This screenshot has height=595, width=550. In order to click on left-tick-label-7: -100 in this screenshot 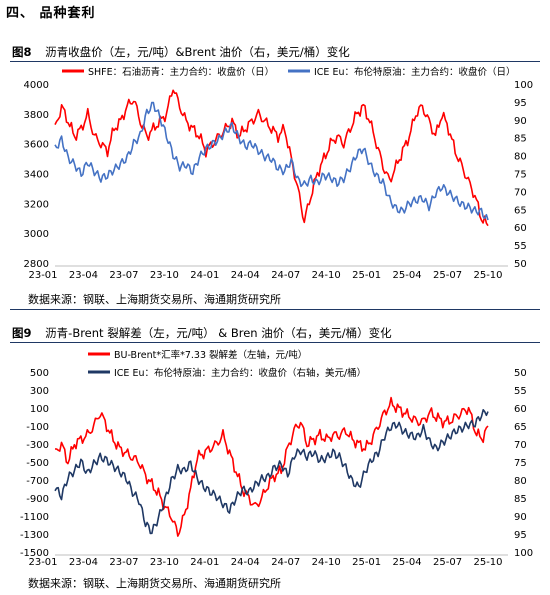, I will do `click(37, 427)`.